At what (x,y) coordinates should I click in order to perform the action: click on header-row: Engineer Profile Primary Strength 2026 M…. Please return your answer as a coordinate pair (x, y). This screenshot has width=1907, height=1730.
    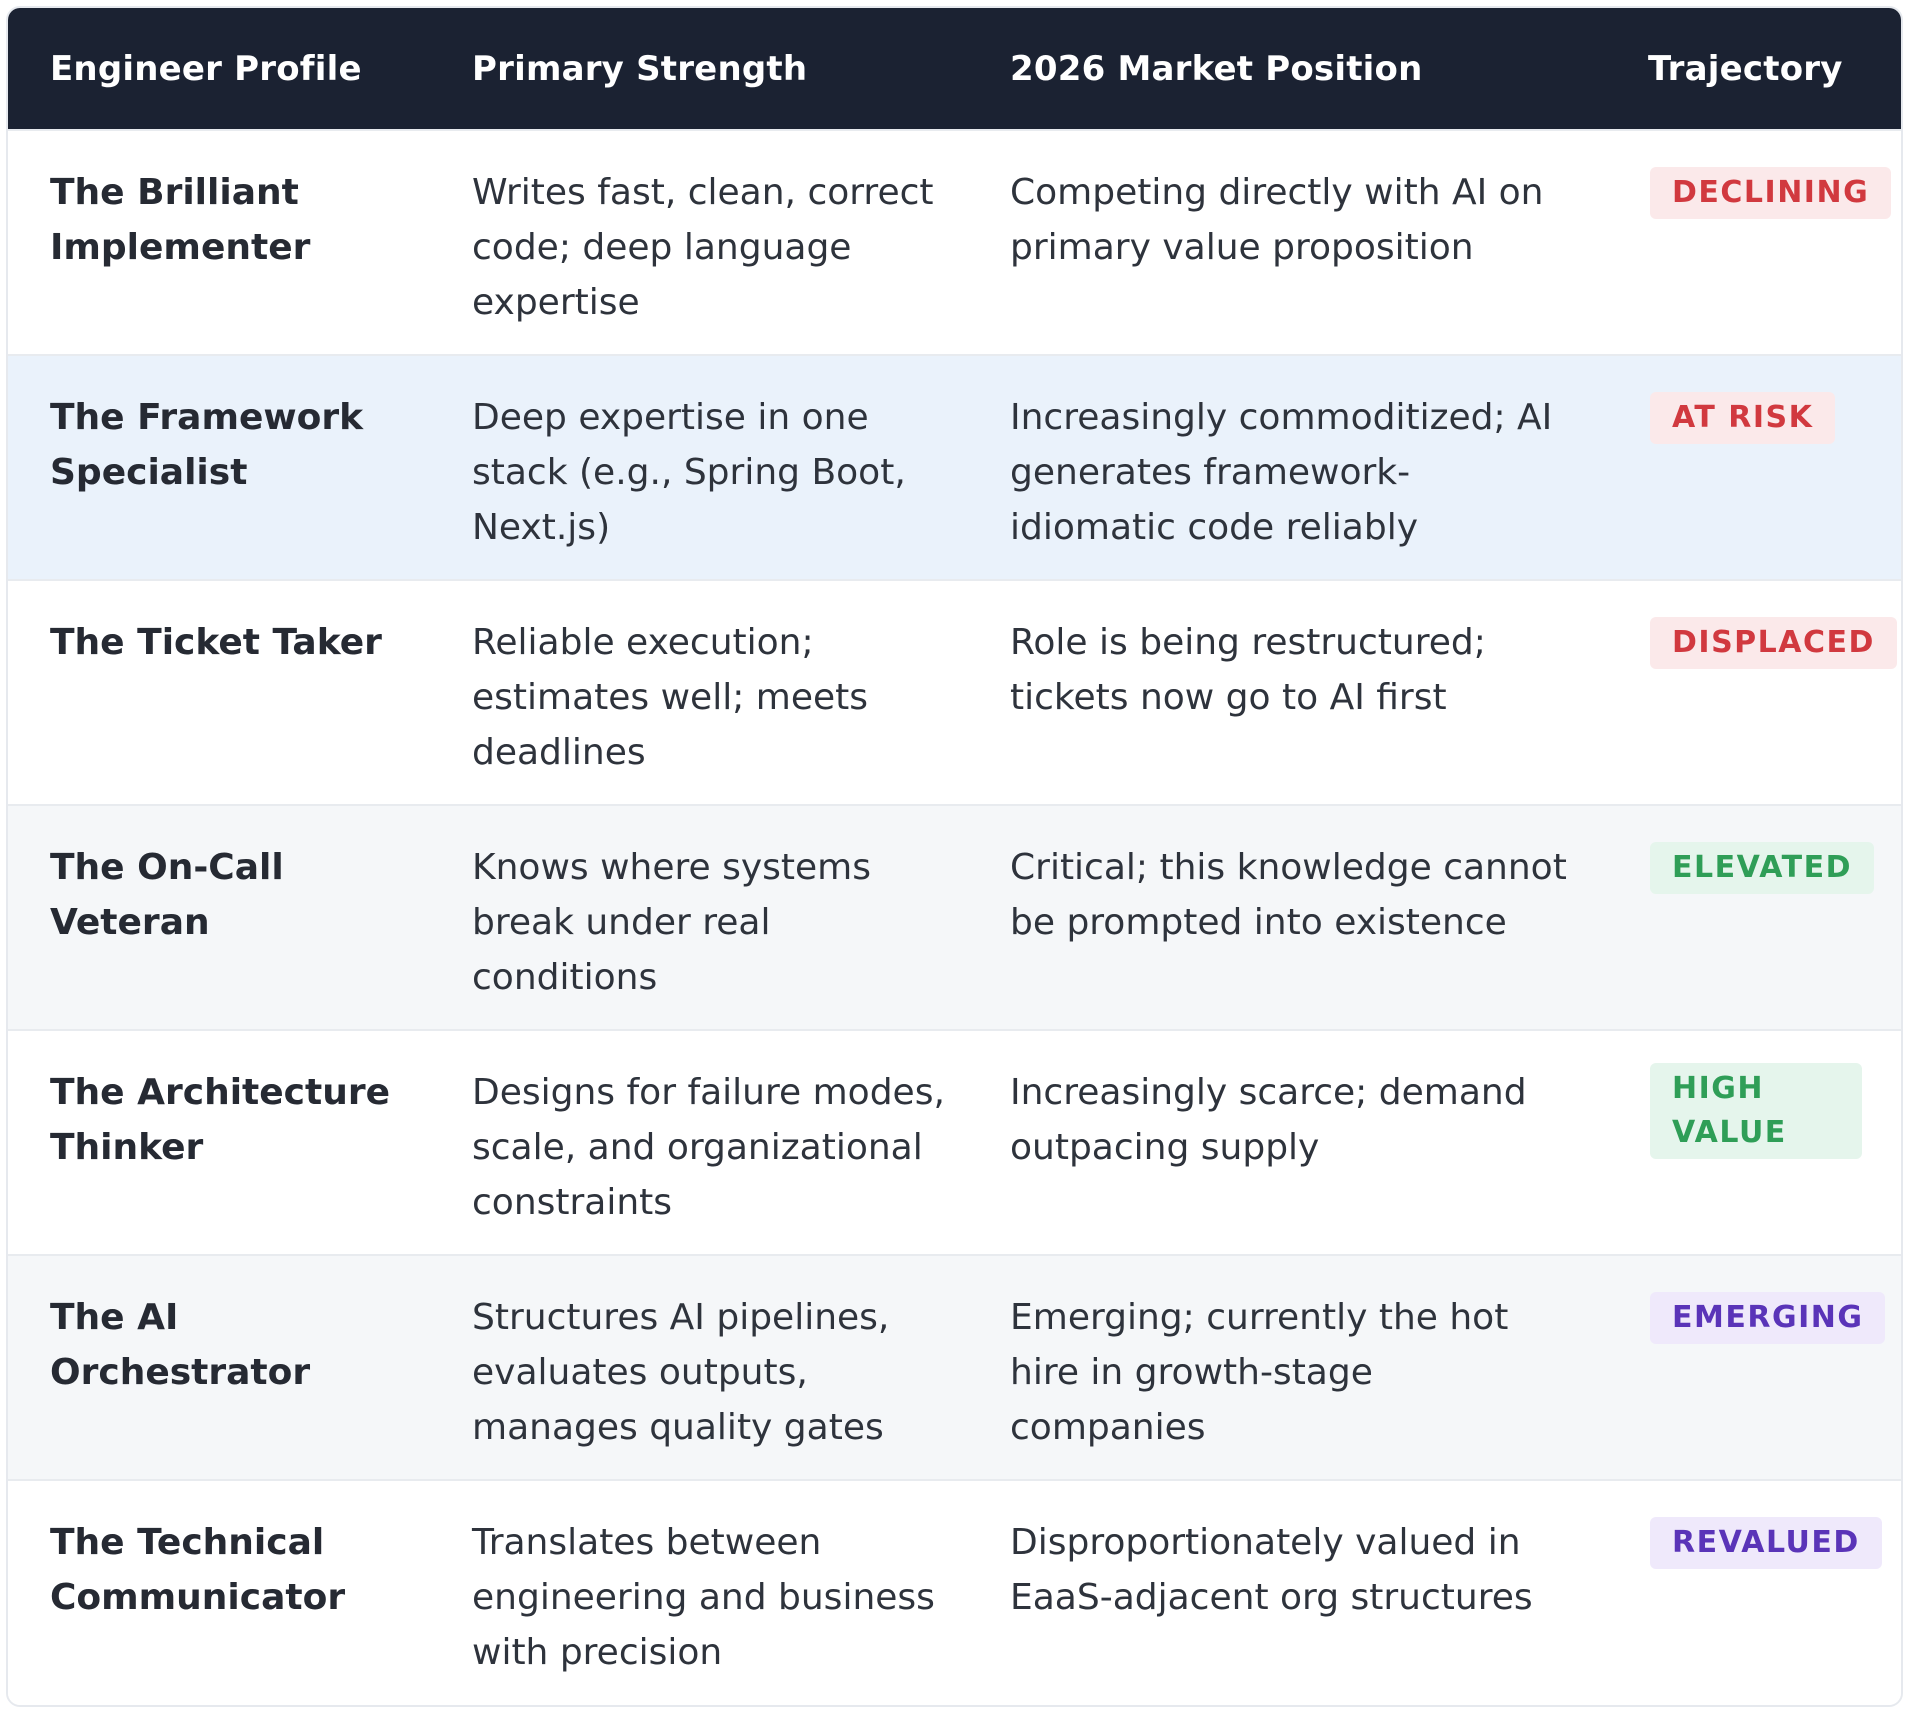
    Looking at the image, I should click on (954, 69).